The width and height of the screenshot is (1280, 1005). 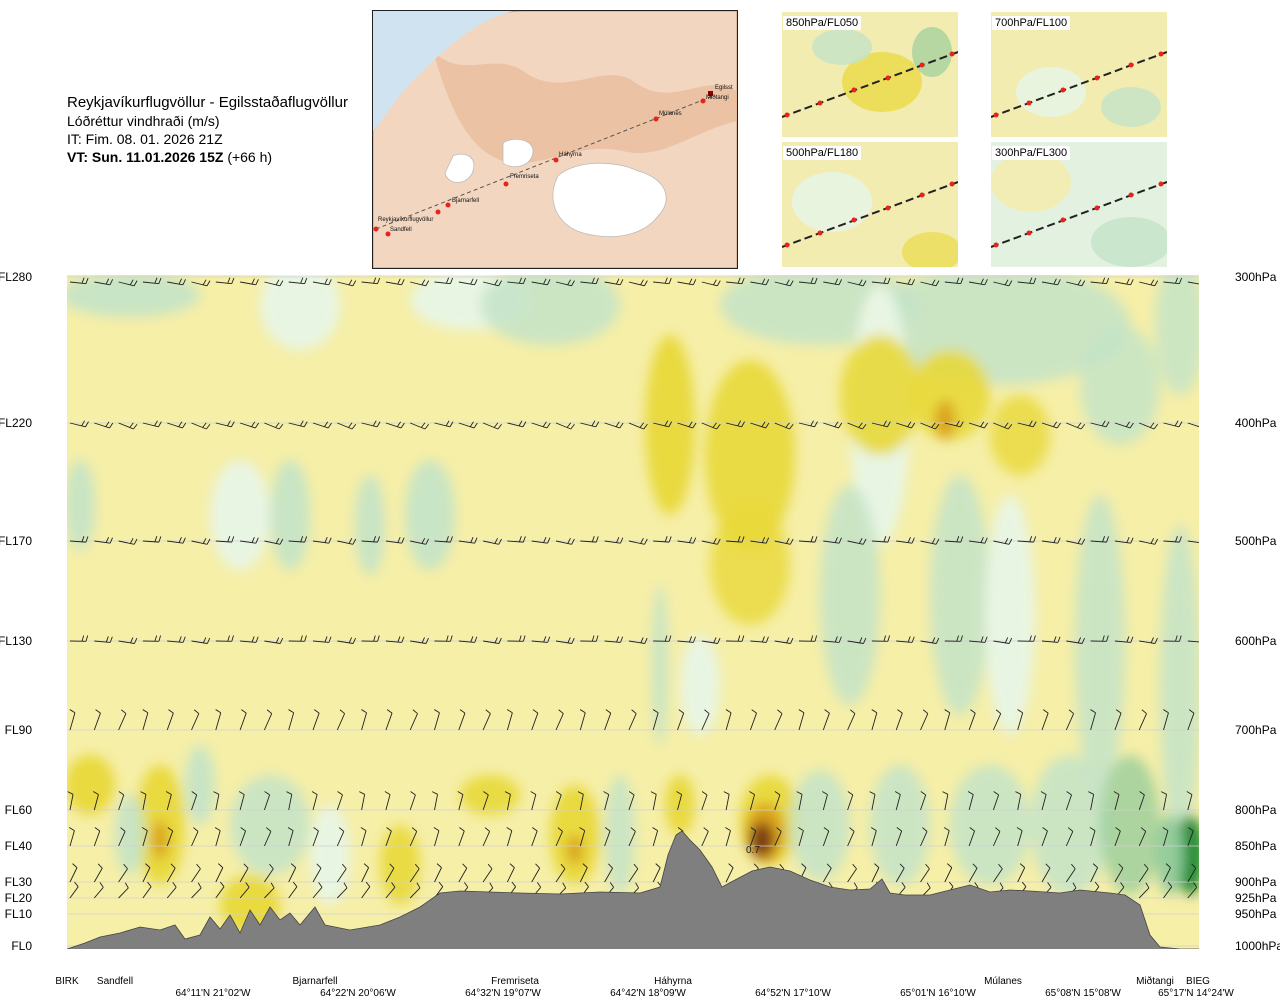 What do you see at coordinates (656, 119) in the screenshot?
I see `waypoint-mulanes` at bounding box center [656, 119].